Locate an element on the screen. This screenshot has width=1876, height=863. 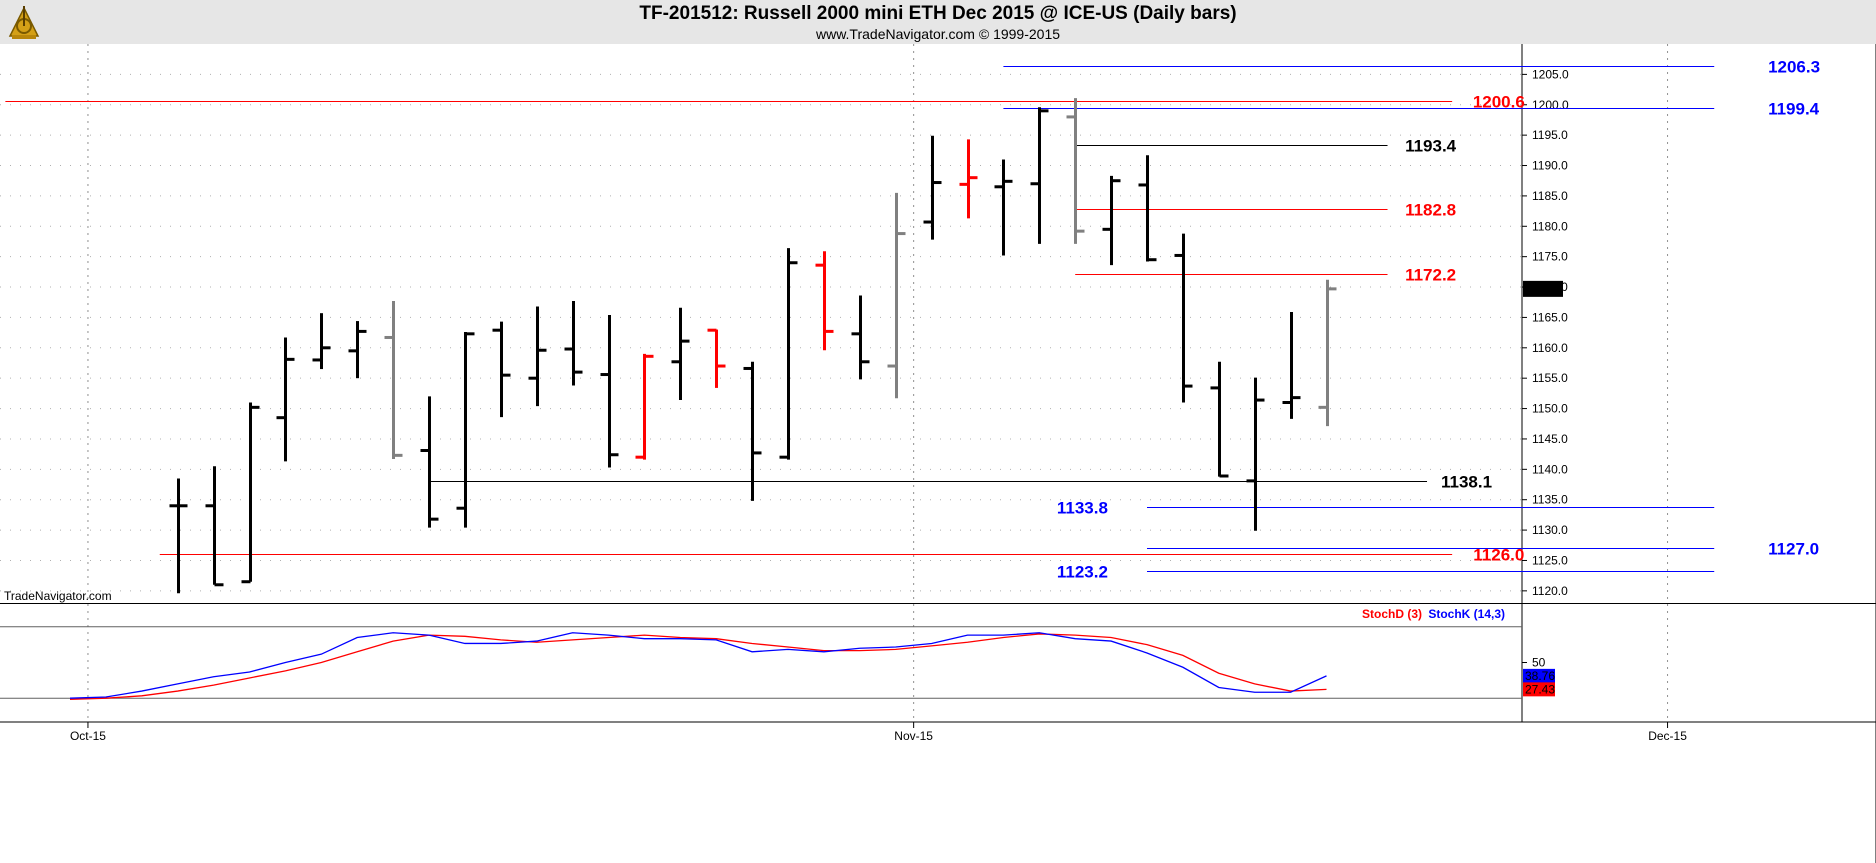
price-tick-label: 1175.0 is located at coordinates (1550, 257).